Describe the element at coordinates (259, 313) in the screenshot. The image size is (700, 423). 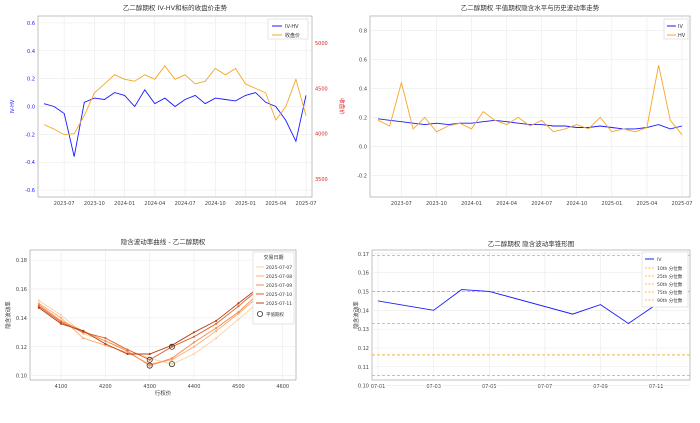
I see `legend-atm-swatch` at that location.